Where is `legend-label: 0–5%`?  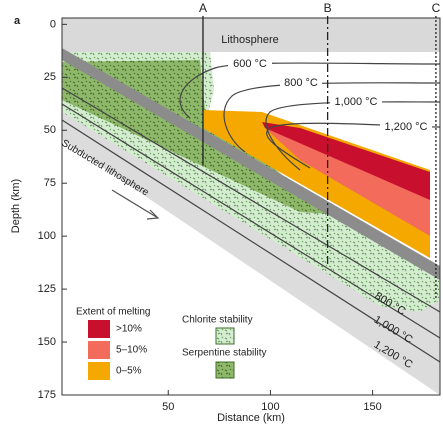
legend-label: 0–5% is located at coordinates (129, 371).